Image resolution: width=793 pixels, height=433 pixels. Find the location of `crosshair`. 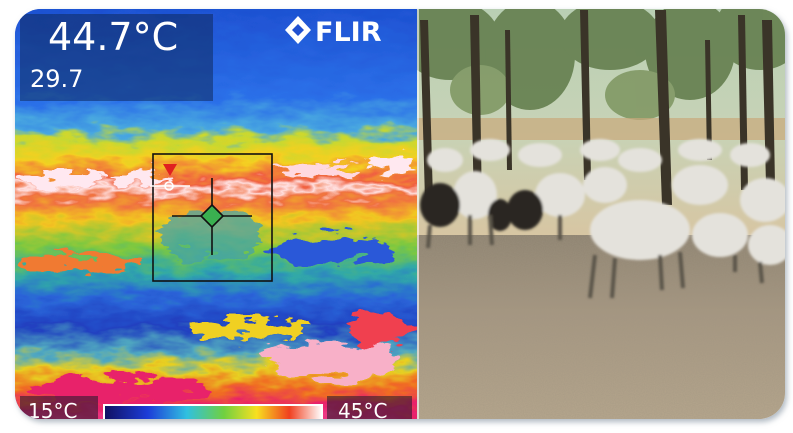

crosshair is located at coordinates (211, 217).